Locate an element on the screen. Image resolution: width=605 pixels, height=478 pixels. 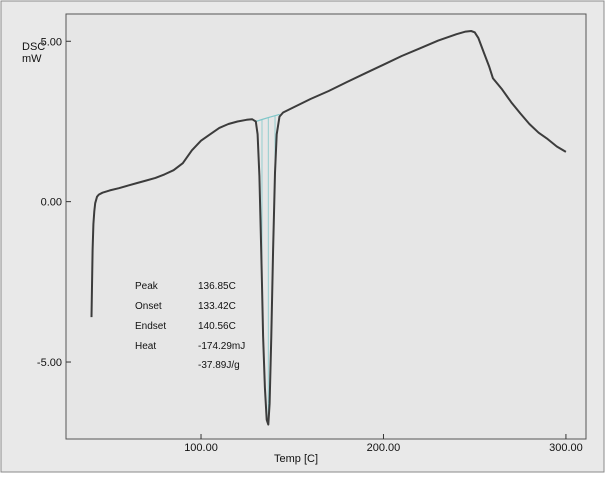
annotation-value-heat-per-gram: -37.89J/g is located at coordinates (219, 365).